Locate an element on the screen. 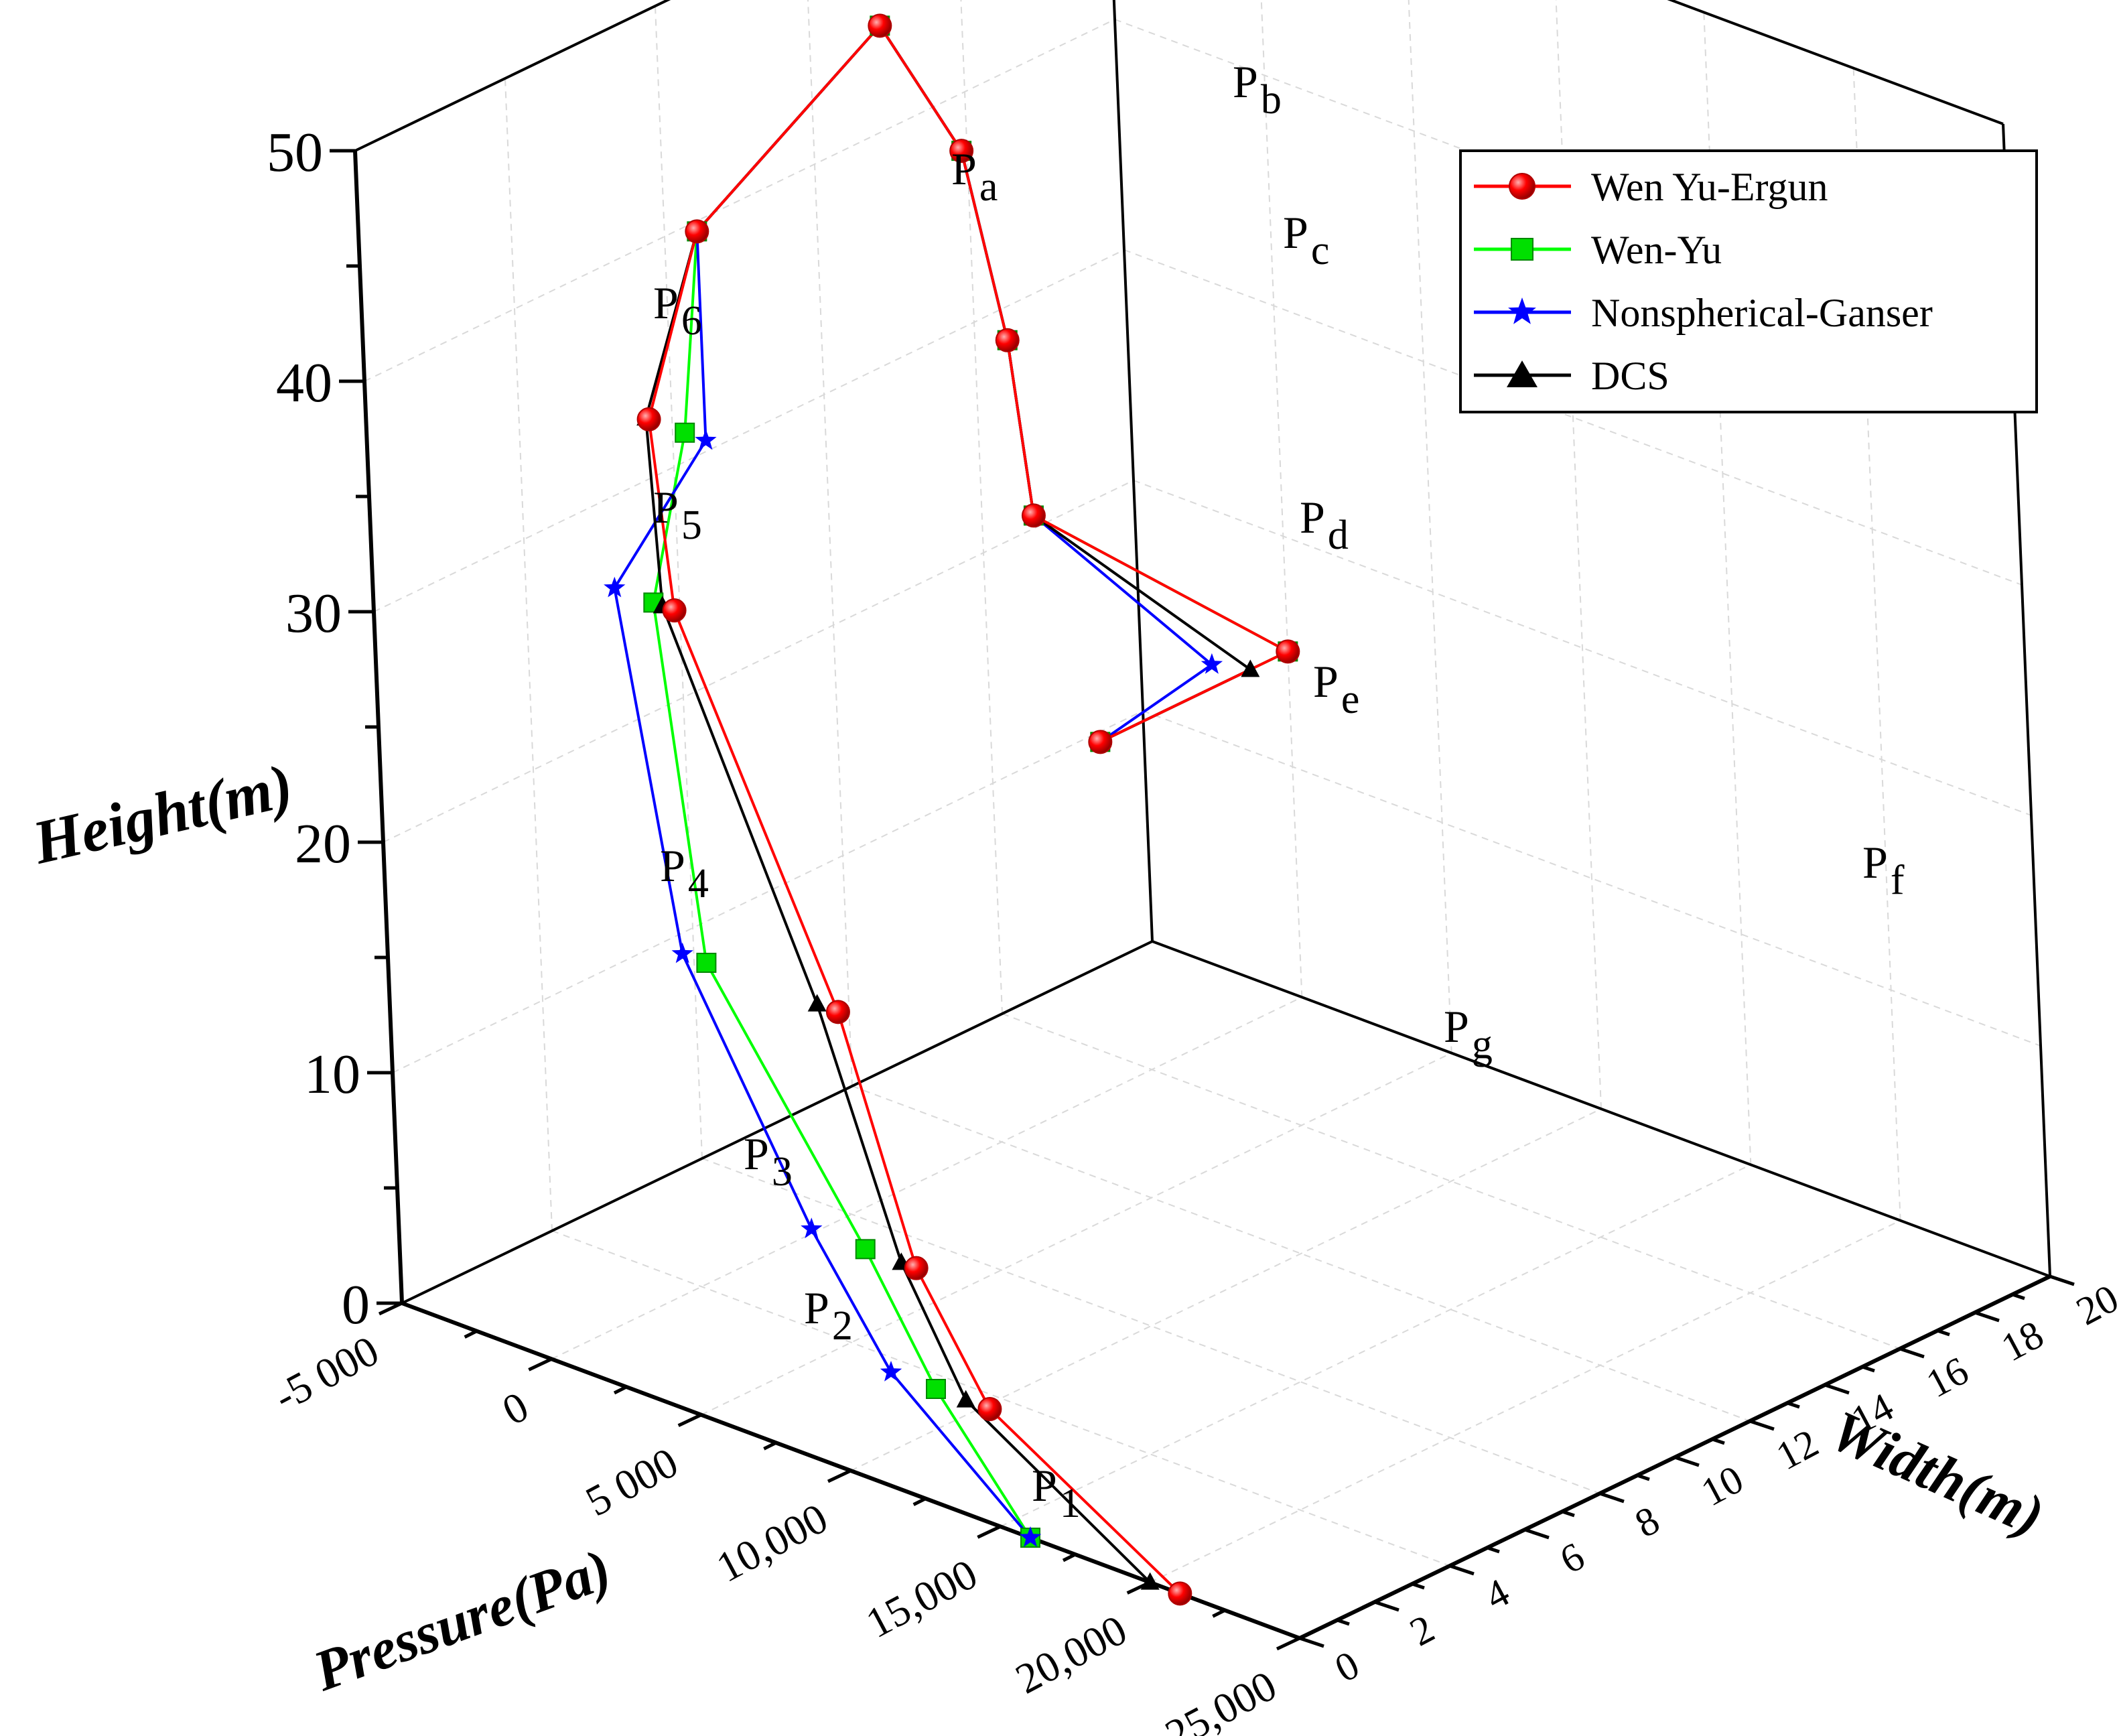 The height and width of the screenshot is (1736, 2117). point-label-p4: P4 is located at coordinates (685, 873).